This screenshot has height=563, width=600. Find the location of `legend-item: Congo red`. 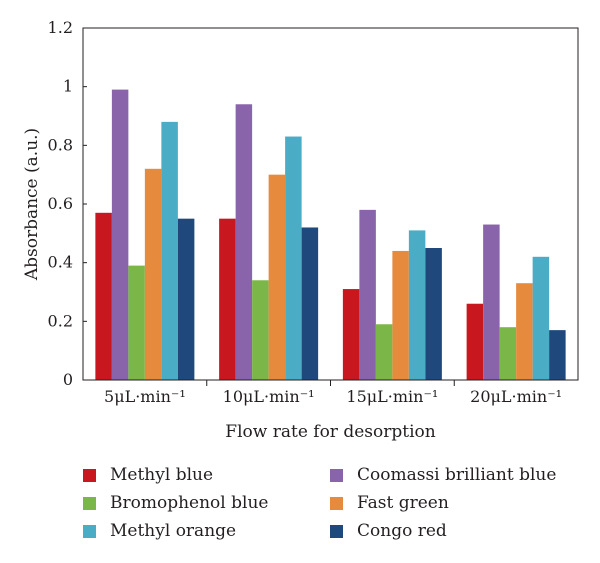

legend-item: Congo red is located at coordinates (388, 531).